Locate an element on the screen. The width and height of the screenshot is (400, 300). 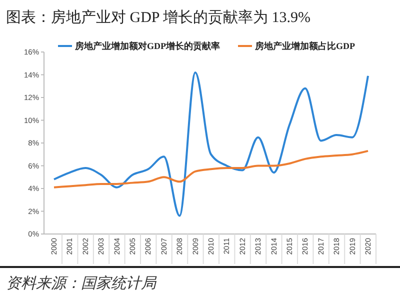
text: 资料来源：国家统计局 is located at coordinates (81, 283).